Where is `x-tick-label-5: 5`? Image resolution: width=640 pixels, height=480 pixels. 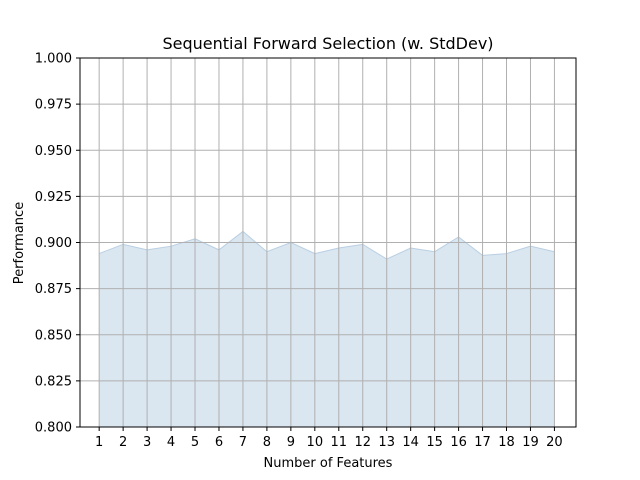 x-tick-label-5: 5 is located at coordinates (195, 442).